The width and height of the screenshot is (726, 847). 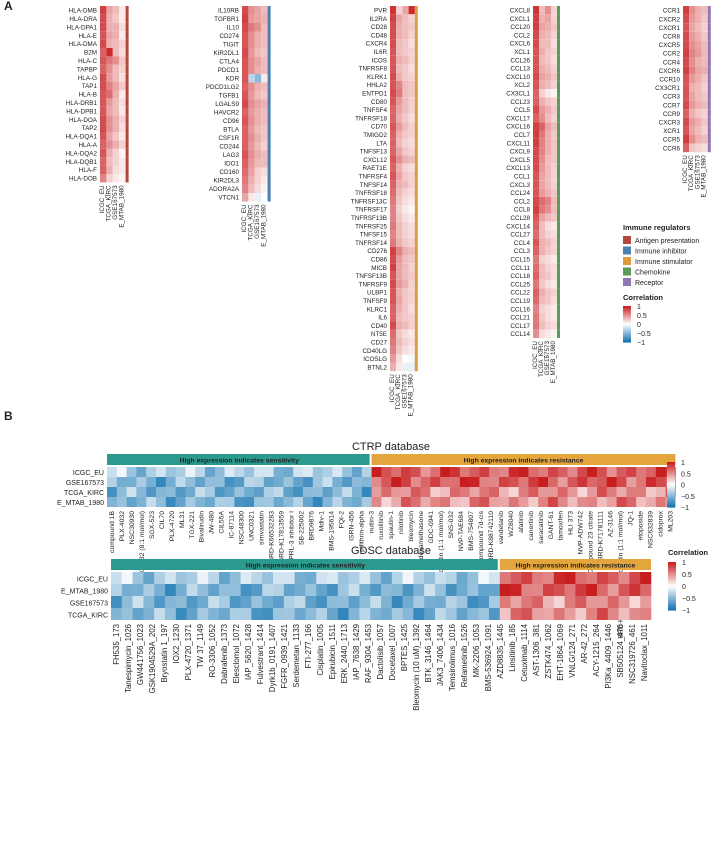 What do you see at coordinates (391, 551) in the screenshot?
I see `gdsc-title: GDSC database` at bounding box center [391, 551].